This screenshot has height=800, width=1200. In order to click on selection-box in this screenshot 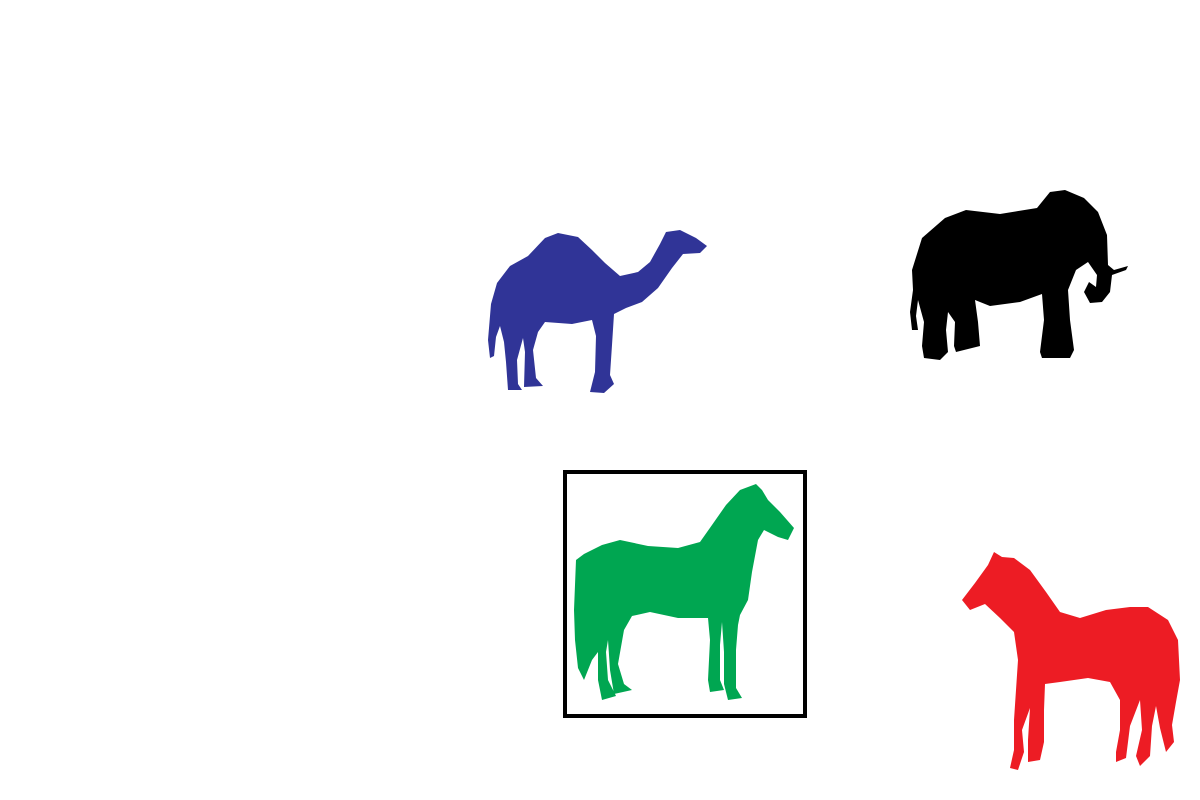, I will do `click(685, 594)`.